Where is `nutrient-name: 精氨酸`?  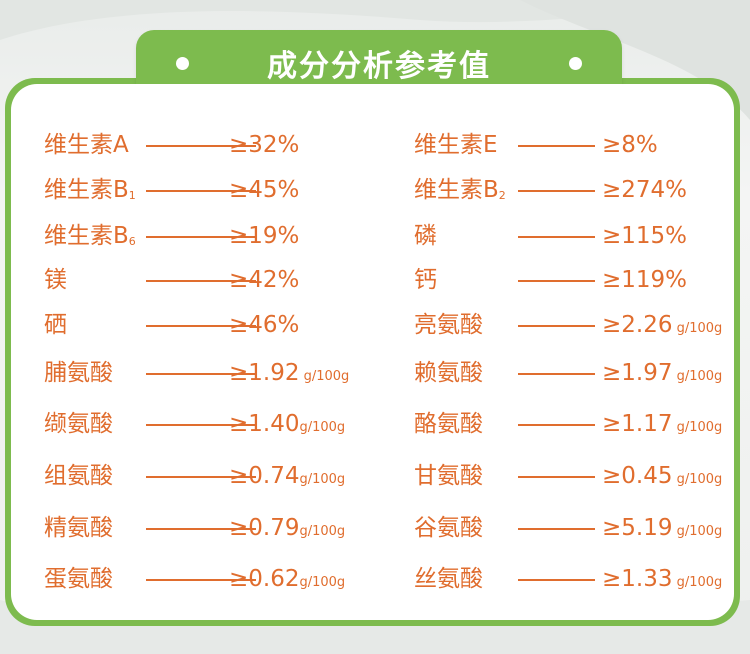 nutrient-name: 精氨酸 is located at coordinates (78, 528).